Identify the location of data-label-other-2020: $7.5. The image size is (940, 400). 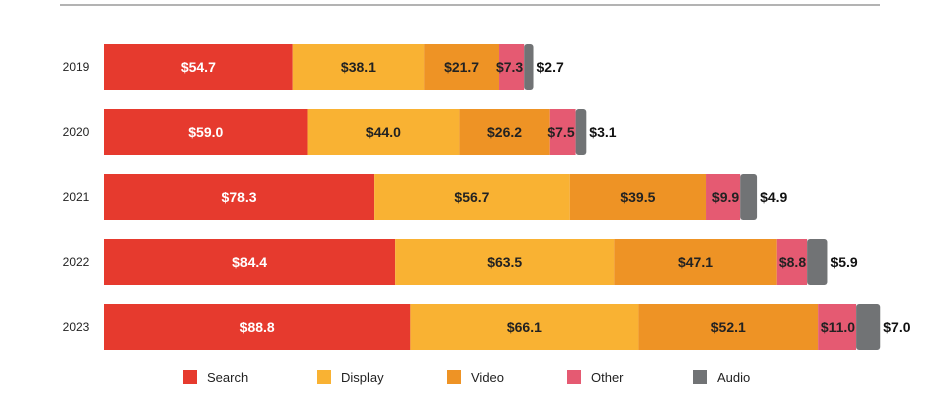
(560, 132).